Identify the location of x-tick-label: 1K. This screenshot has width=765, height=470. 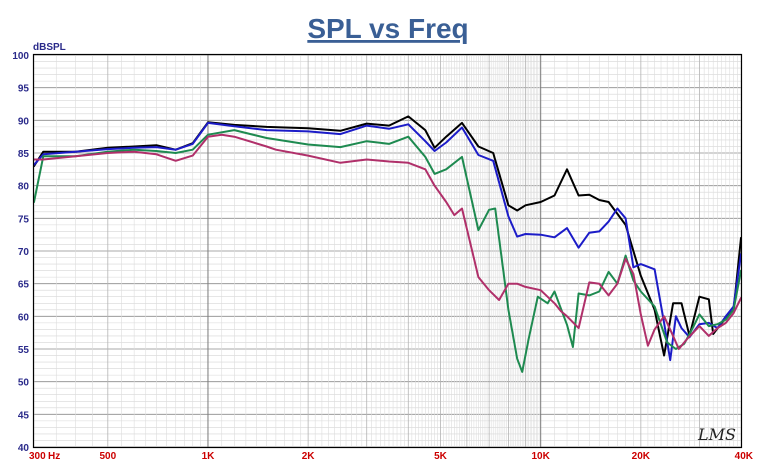
(209, 456).